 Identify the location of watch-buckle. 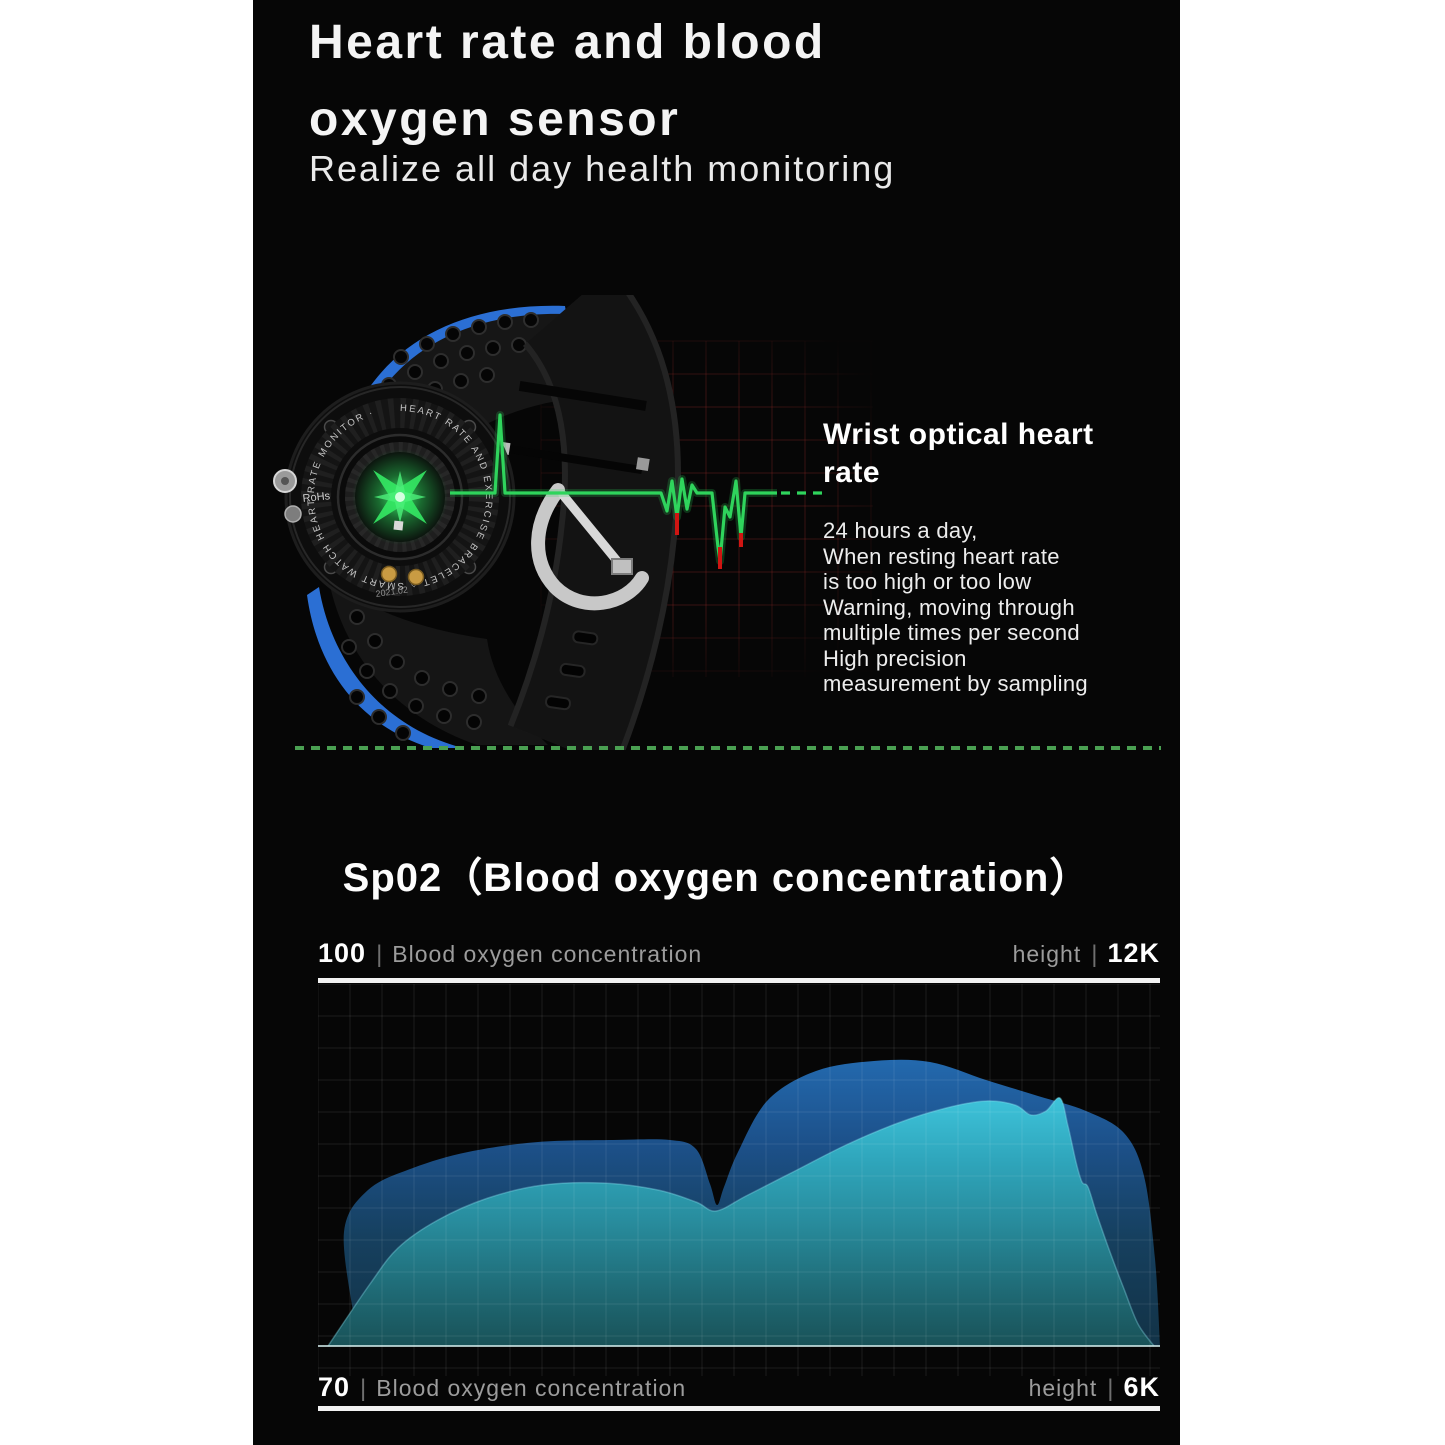
(590, 547).